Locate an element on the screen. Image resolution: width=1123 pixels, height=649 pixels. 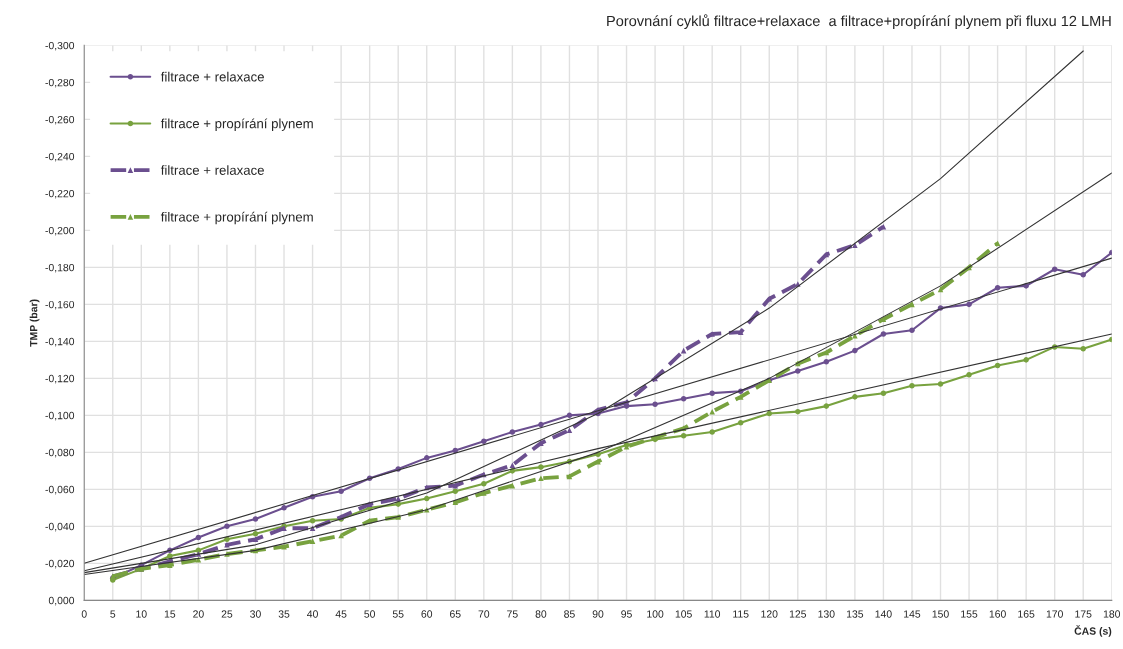
y-tick-label: -0,060 is located at coordinates (60, 490).